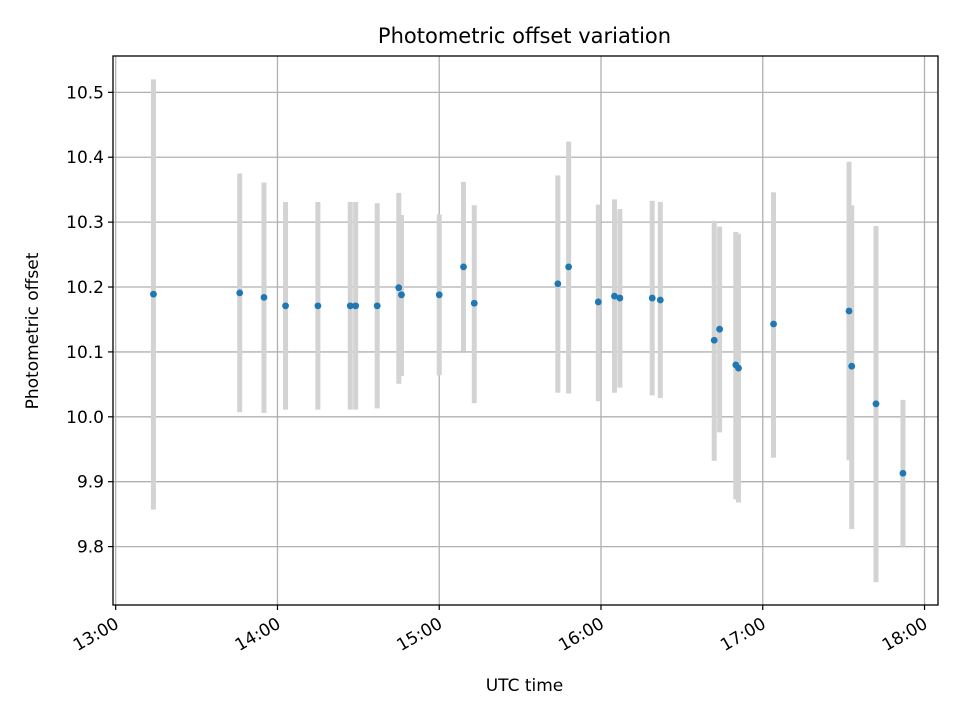  What do you see at coordinates (524, 36) in the screenshot?
I see `chart-title: Photometric offset variation` at bounding box center [524, 36].